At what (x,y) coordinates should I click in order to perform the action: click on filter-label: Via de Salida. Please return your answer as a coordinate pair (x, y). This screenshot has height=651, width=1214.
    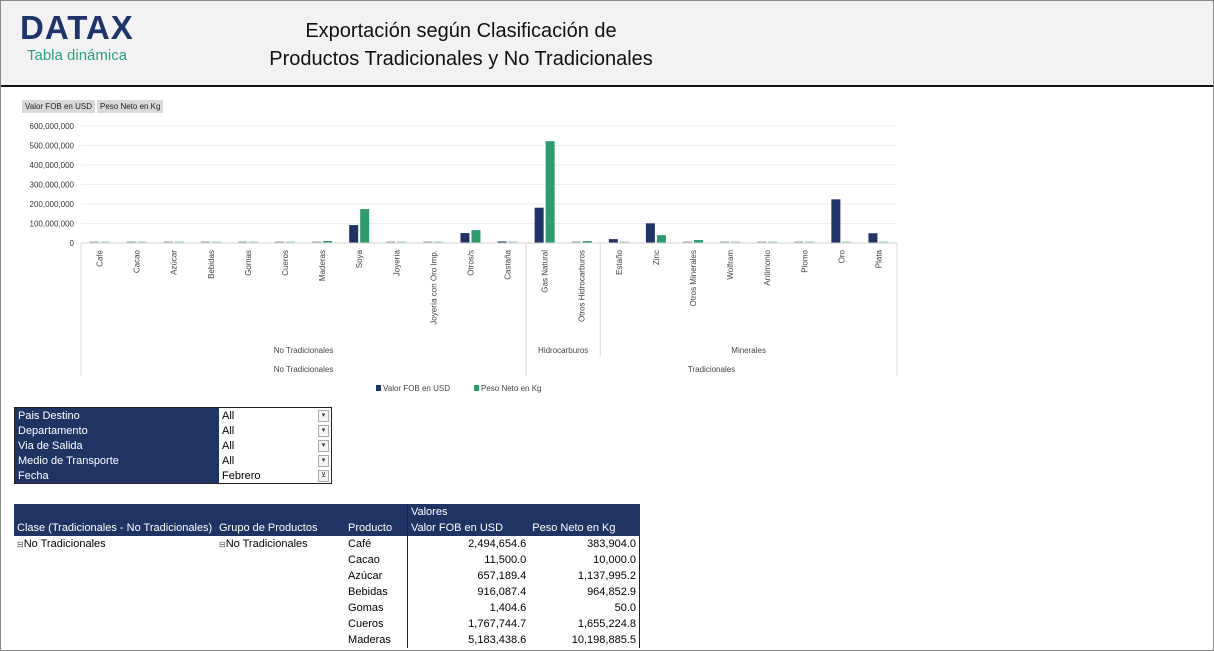
    Looking at the image, I should click on (116, 445).